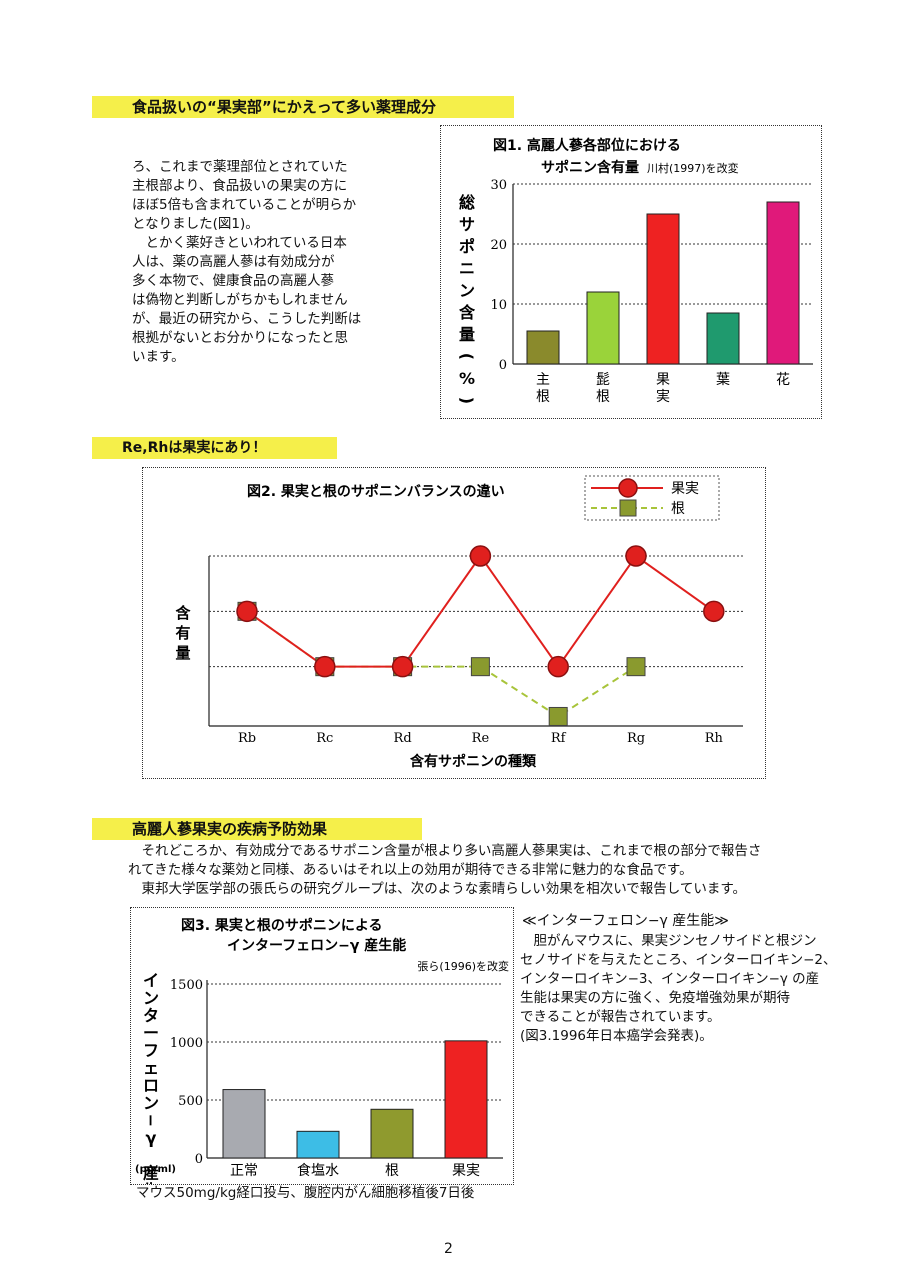  I want to click on fig3-caption: マウス50mg/kg経口投与、腹腔内がん細胞移植後7日後, so click(305, 1193).